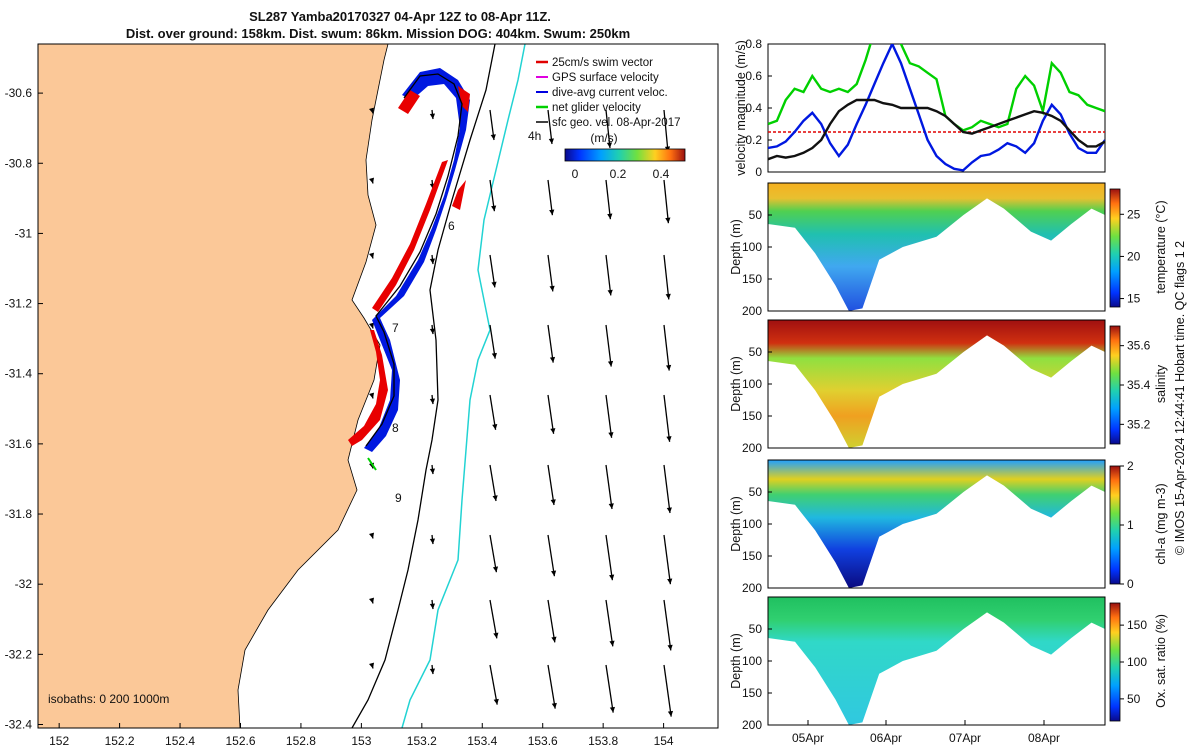 This screenshot has width=1200, height=750. Describe the element at coordinates (19, 163) in the screenshot. I see `map-y-tick-label: -30.8` at that location.